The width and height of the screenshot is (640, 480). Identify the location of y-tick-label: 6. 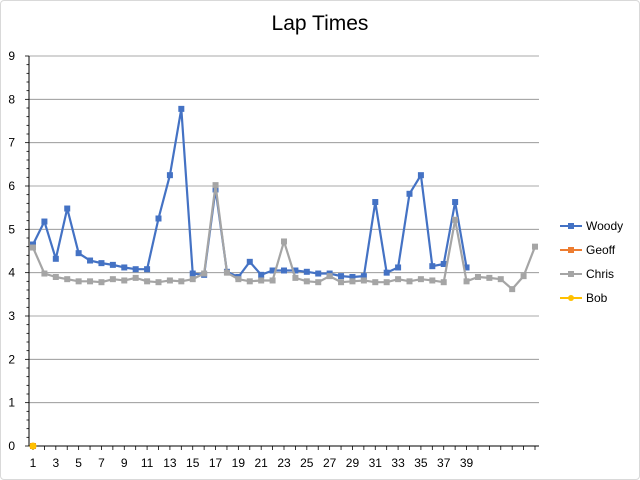
(11, 186).